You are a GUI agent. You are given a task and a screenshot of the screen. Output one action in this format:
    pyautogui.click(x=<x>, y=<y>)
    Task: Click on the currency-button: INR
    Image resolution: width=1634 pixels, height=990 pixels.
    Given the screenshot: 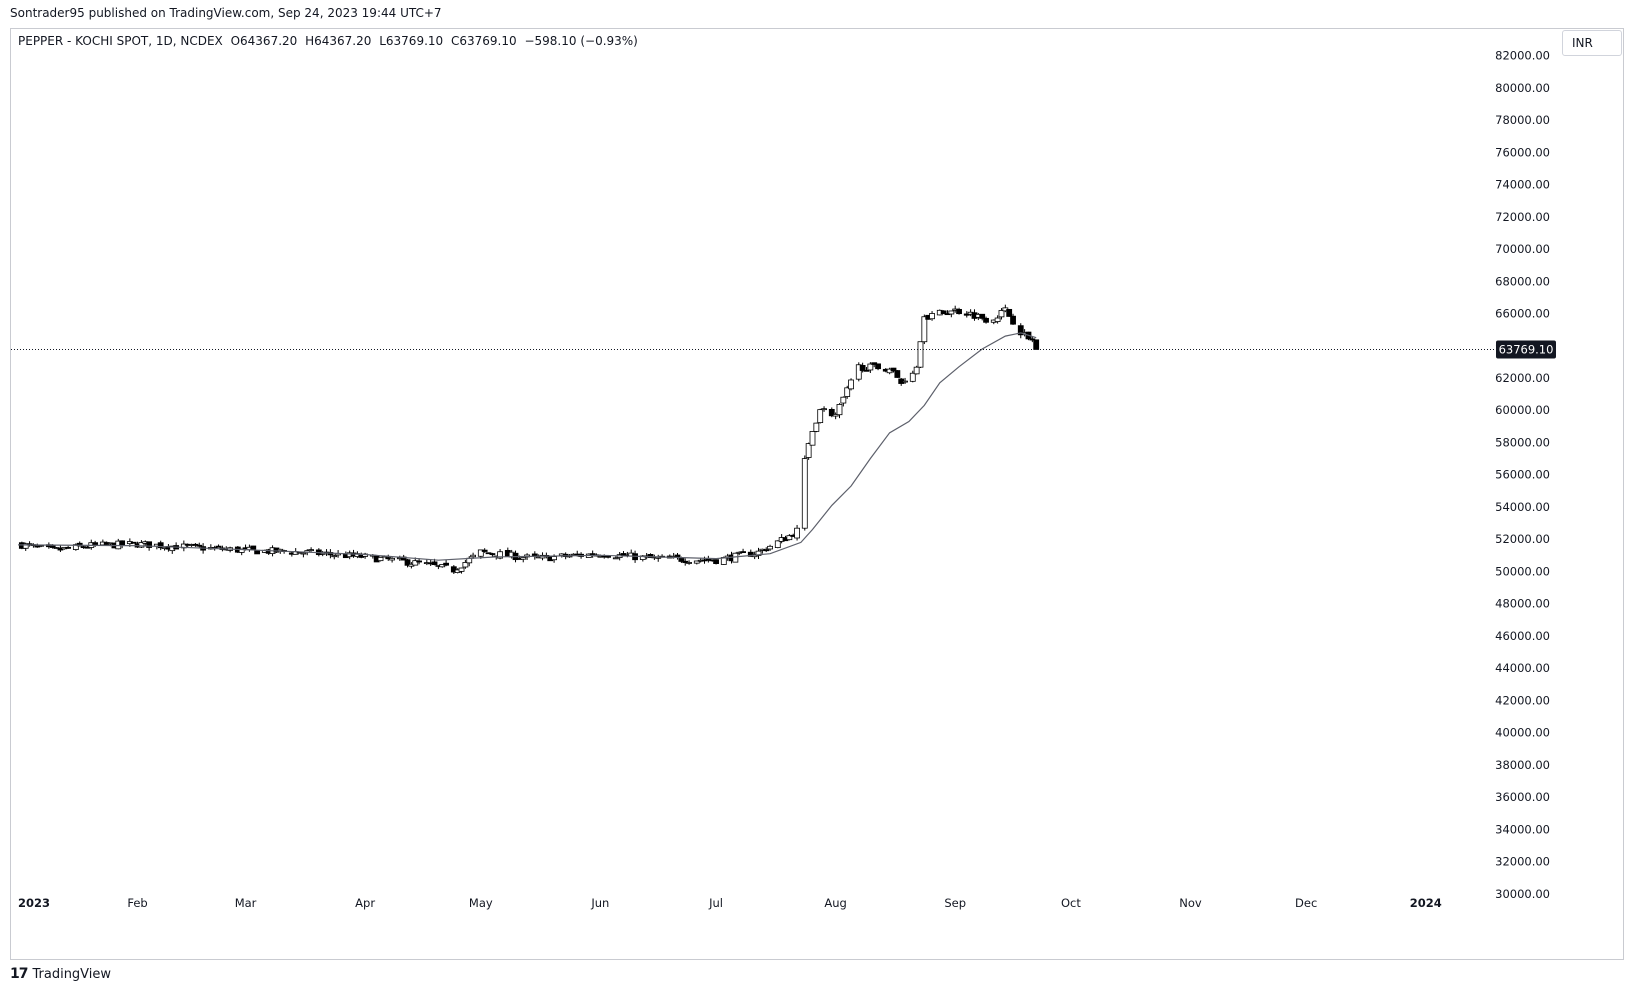 What is the action you would take?
    pyautogui.click(x=1592, y=43)
    